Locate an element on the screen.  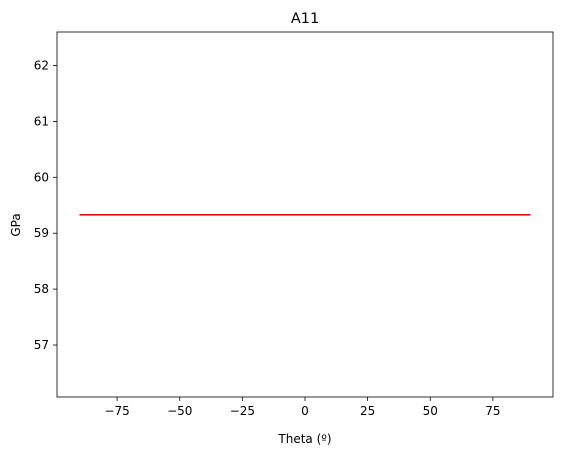
x-axis: −75 −50 −25 0 25 50 75 is located at coordinates (302, 407).